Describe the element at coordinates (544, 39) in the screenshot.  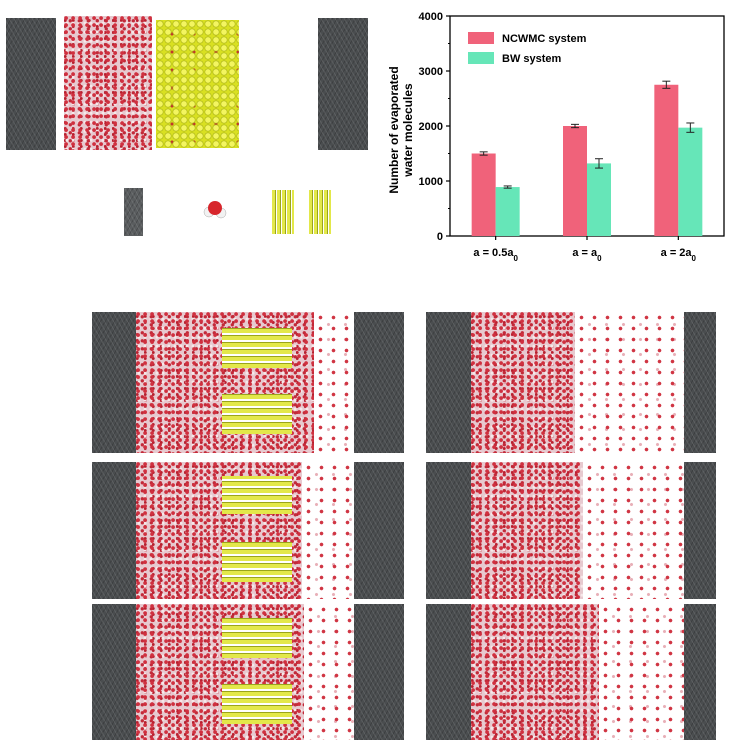
I see `legend-label: NCWMC system` at that location.